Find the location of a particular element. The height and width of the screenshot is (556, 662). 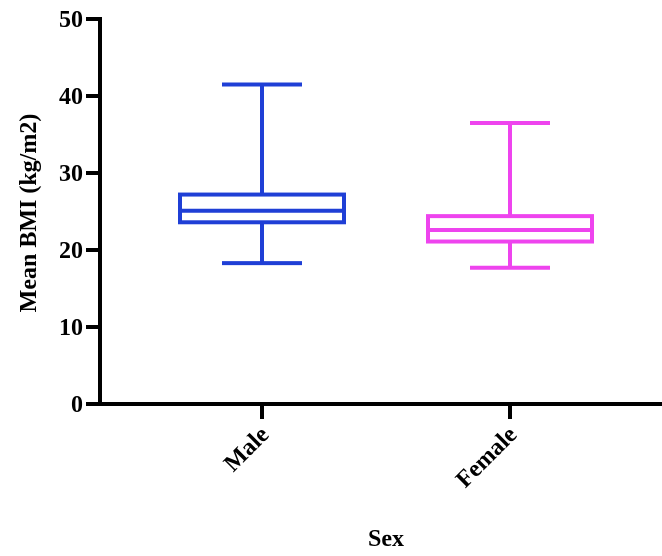

y-tick-label: 50 is located at coordinates (71, 20).